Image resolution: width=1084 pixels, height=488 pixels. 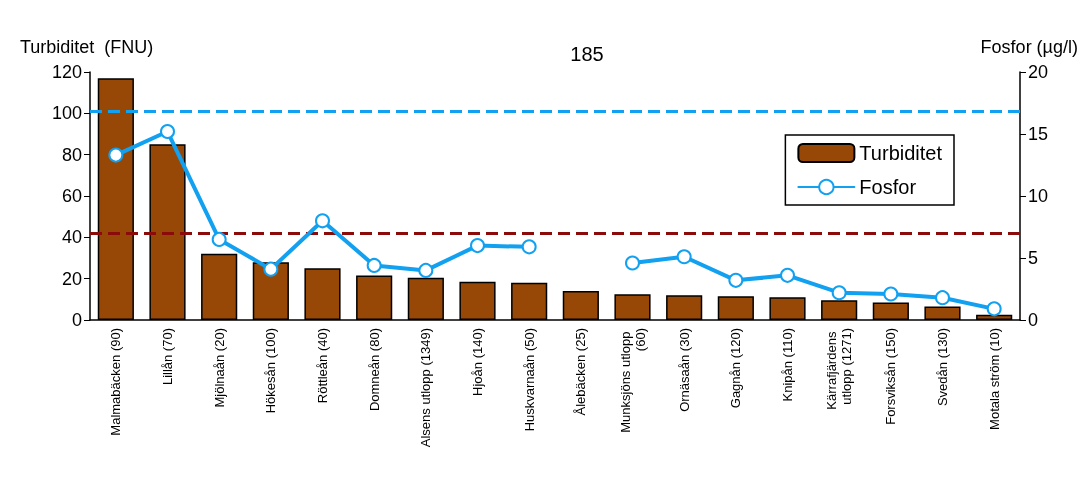 What do you see at coordinates (1029, 47) in the screenshot?
I see `y2-axis-title: Fosfor (µg/l)` at bounding box center [1029, 47].